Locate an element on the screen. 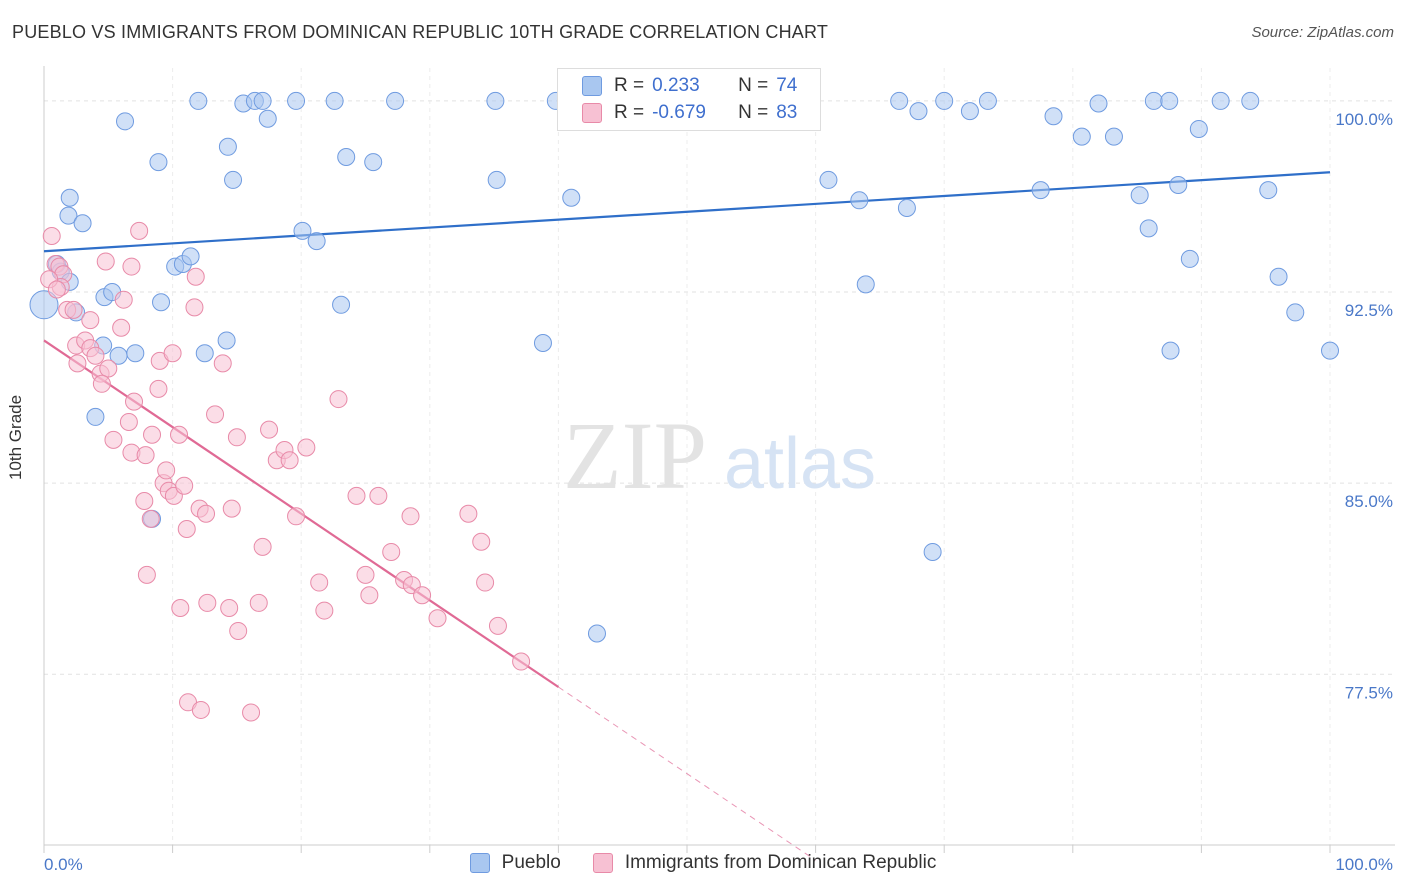 The height and width of the screenshot is (892, 1406). legend-row-dominican: R = -0.679 N = 83 is located at coordinates (689, 113).